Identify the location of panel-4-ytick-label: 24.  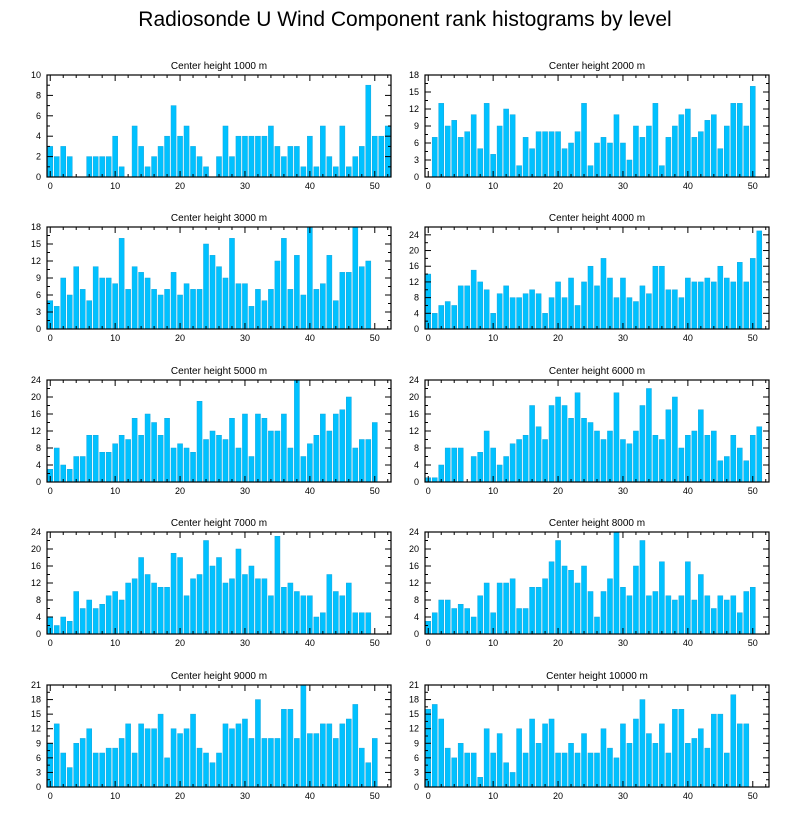
(414, 235).